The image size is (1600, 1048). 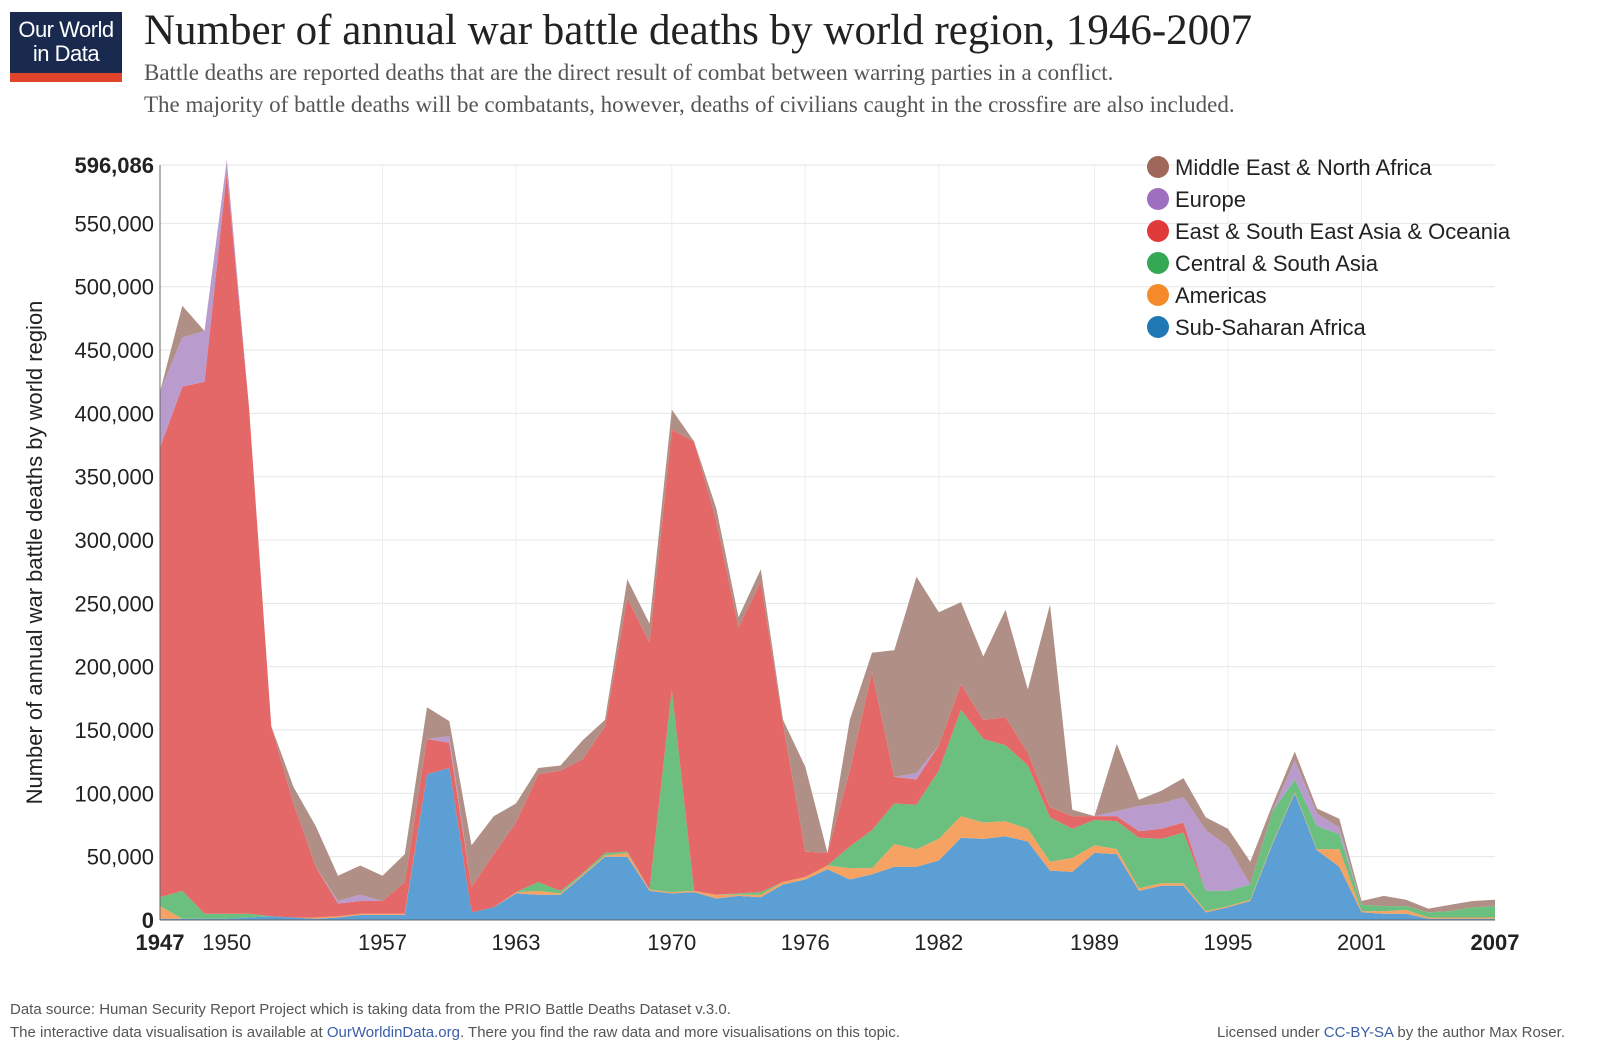 I want to click on y-tick-label: 400,000, so click(x=114, y=413).